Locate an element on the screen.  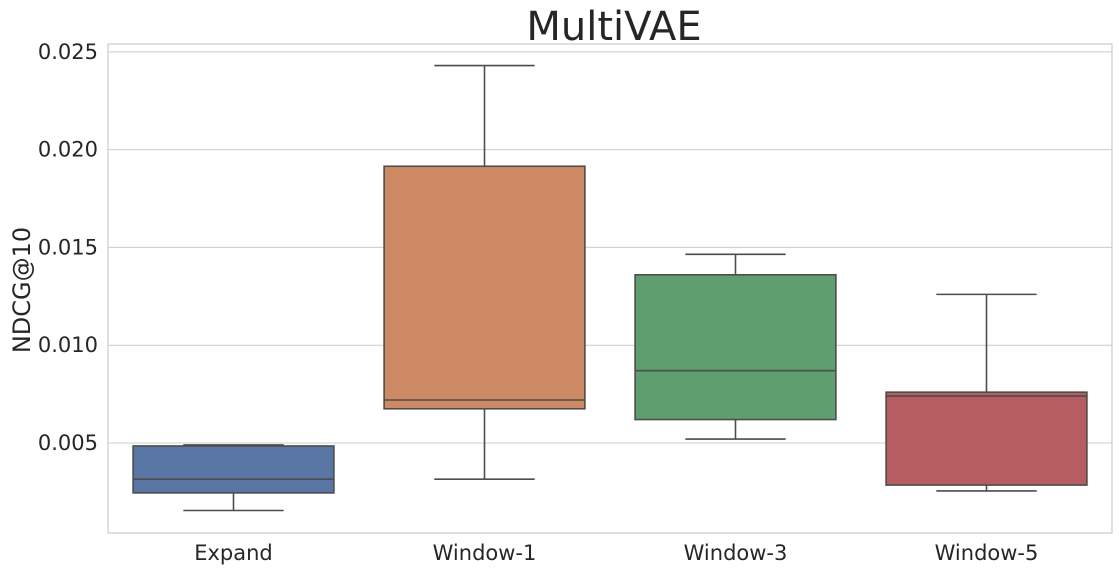
y-tick-label: 0.020 is located at coordinates (68, 150).